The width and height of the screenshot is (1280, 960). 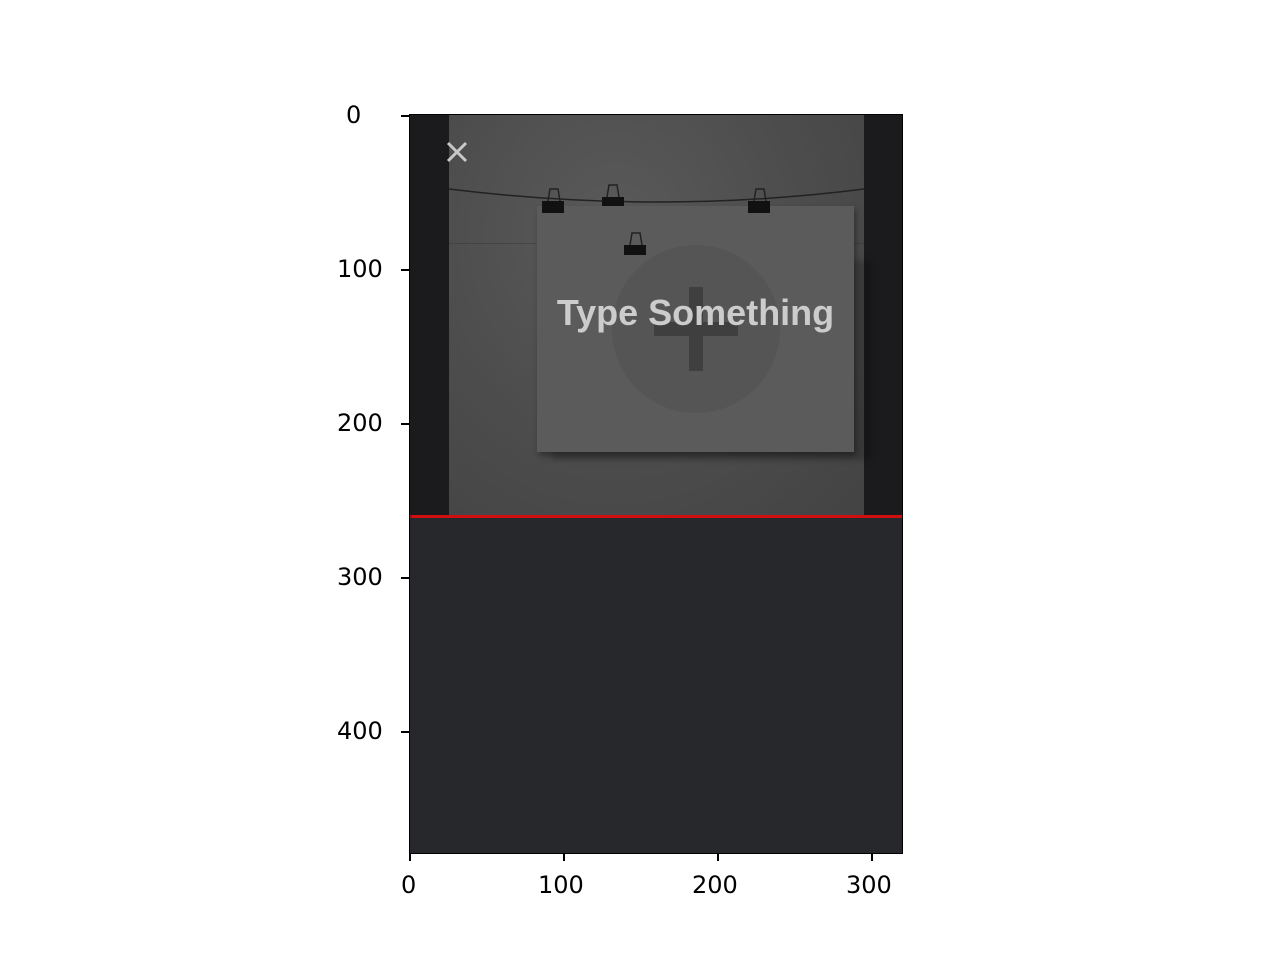 What do you see at coordinates (360, 731) in the screenshot?
I see `y-tick-label: 400` at bounding box center [360, 731].